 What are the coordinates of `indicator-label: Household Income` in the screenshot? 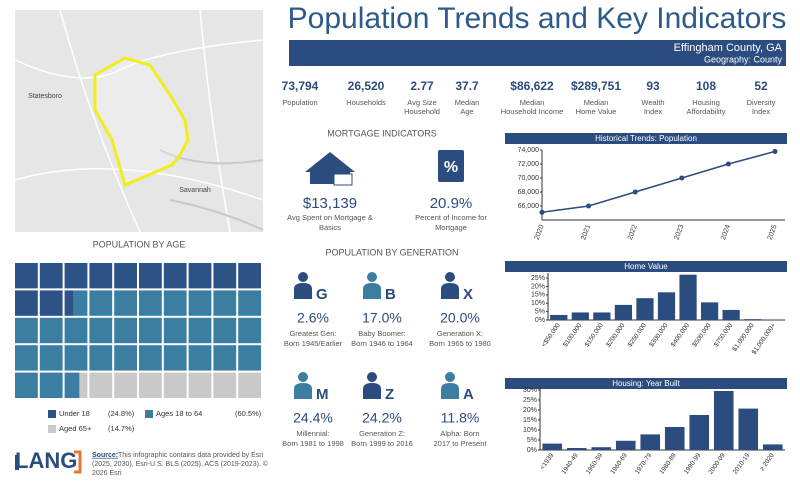 It's located at (532, 111).